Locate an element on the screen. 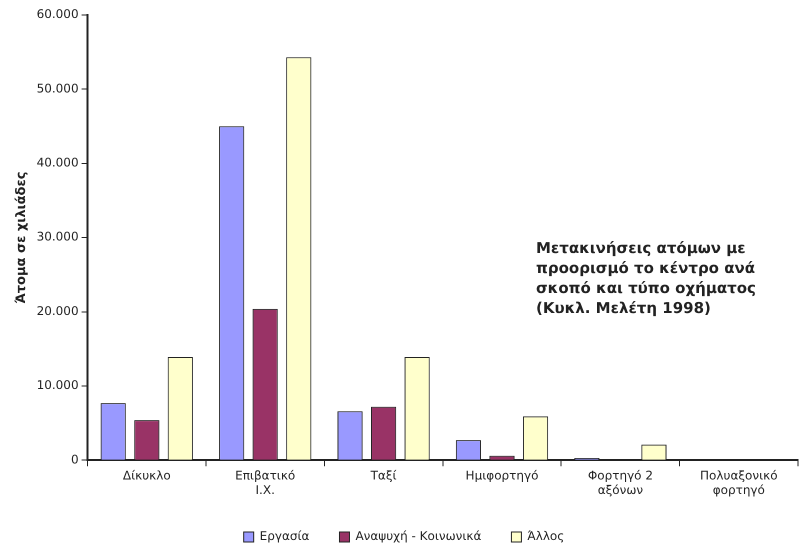  legend-label: Άλλος is located at coordinates (545, 536).